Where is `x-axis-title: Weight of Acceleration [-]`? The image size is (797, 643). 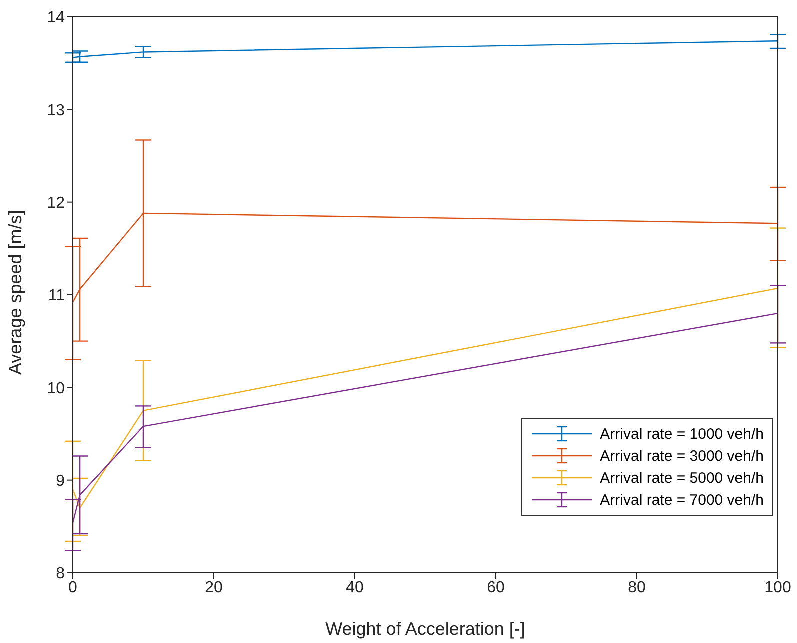 x-axis-title: Weight of Acceleration [-] is located at coordinates (426, 629).